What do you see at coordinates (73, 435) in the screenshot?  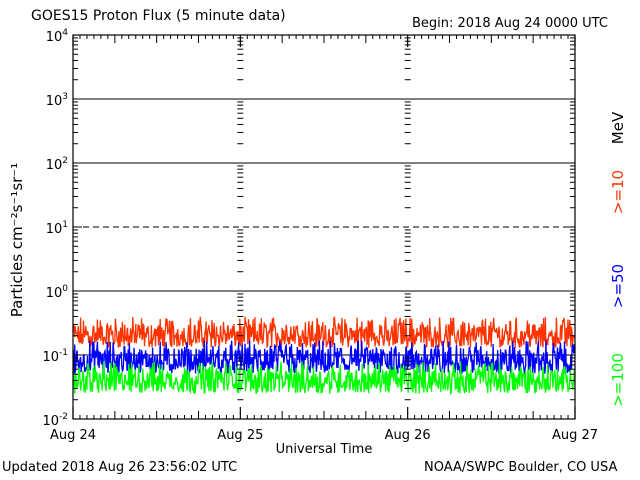 I see `x-tick-label: Aug 24` at bounding box center [73, 435].